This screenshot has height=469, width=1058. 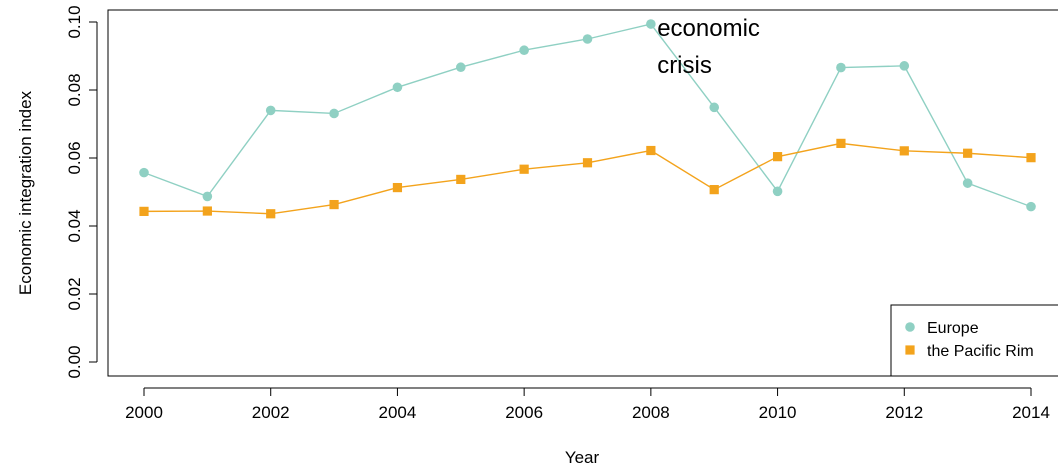 What do you see at coordinates (582, 457) in the screenshot?
I see `x-axis-title: Year` at bounding box center [582, 457].